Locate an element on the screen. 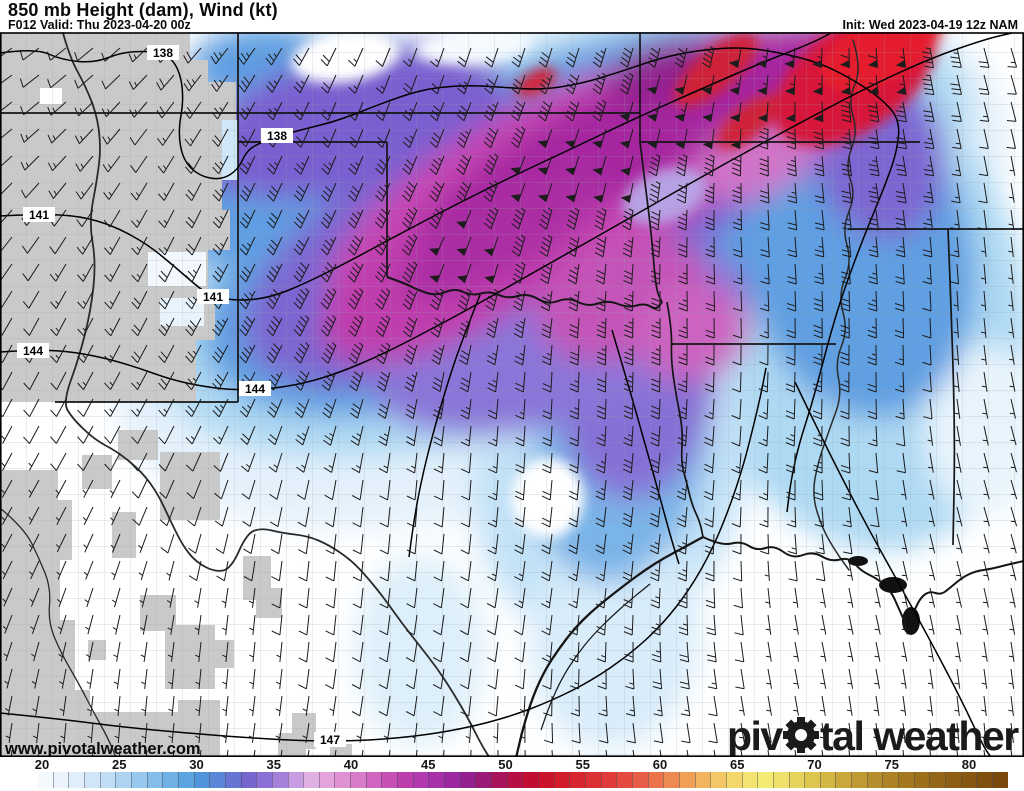 This screenshot has height=791, width=1024. colorbar-tick-label: 20 is located at coordinates (42, 764).